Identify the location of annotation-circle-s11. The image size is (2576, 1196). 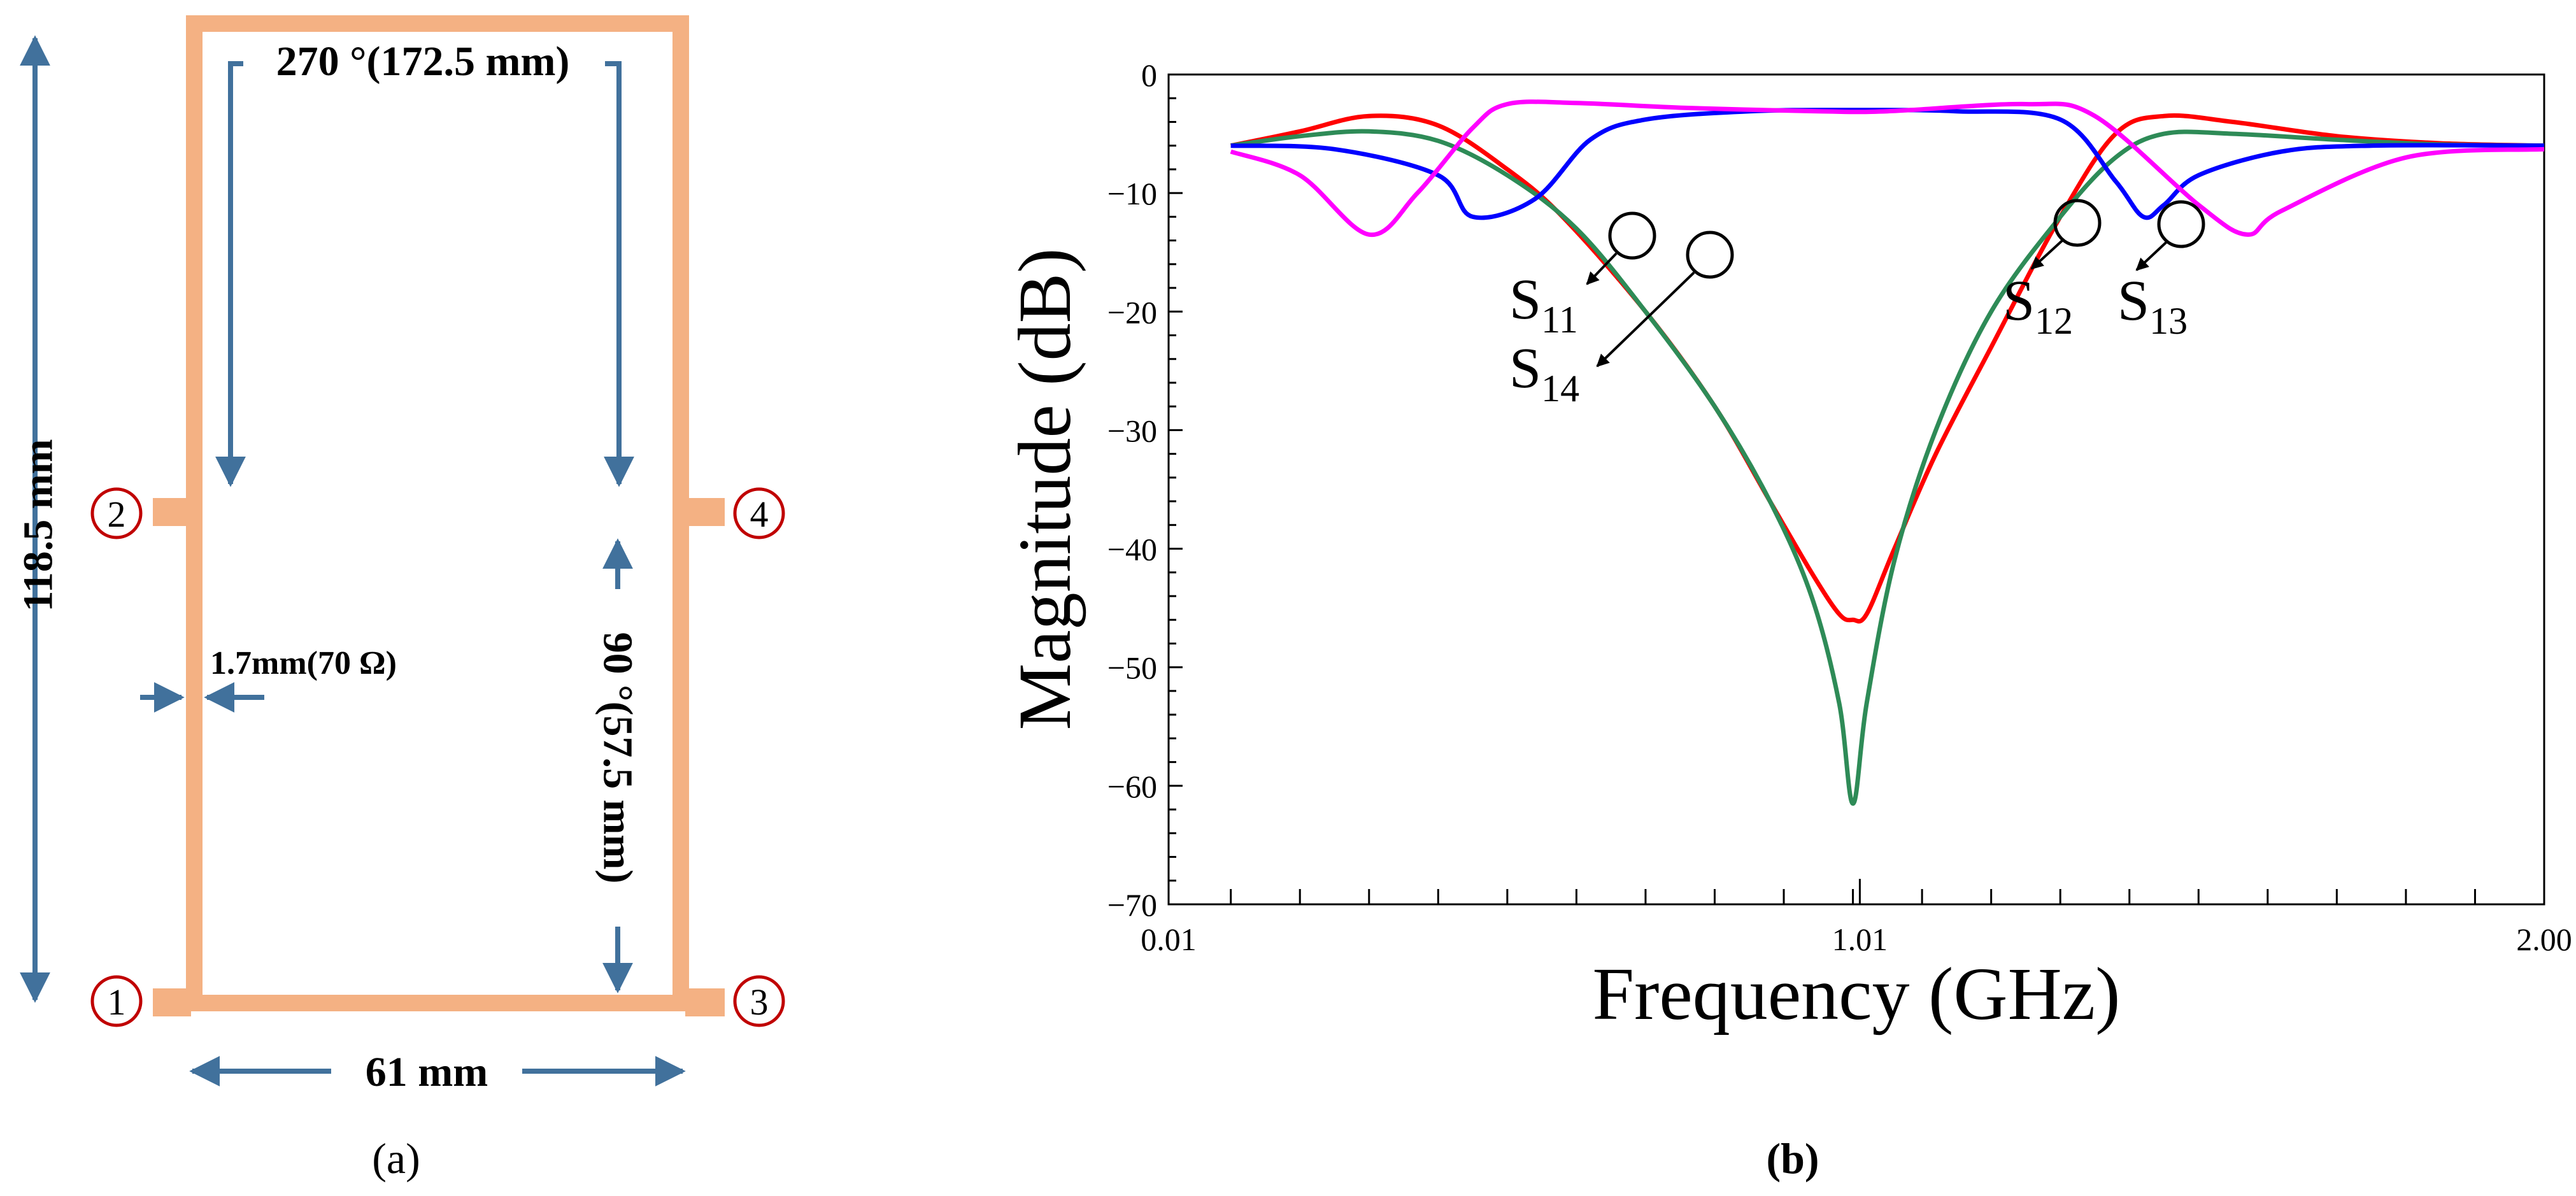
(1632, 235).